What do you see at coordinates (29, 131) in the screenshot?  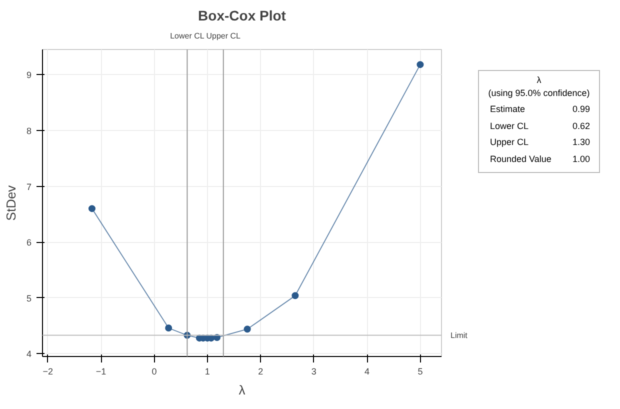 I see `y-tick-label: 8` at bounding box center [29, 131].